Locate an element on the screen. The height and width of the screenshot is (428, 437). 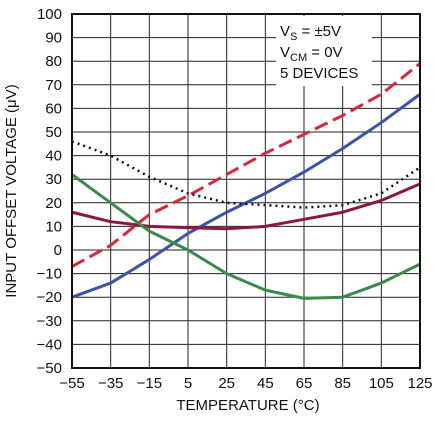
annotation: VCM = 0V is located at coordinates (311, 54).